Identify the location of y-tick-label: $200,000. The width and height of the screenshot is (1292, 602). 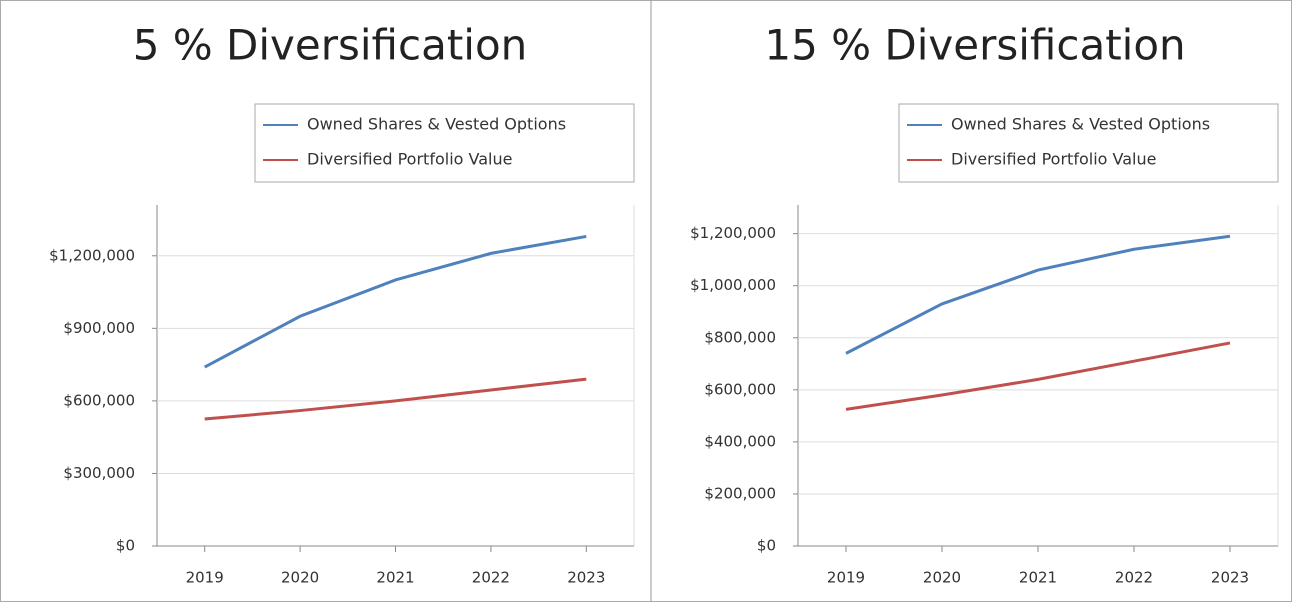
(740, 493).